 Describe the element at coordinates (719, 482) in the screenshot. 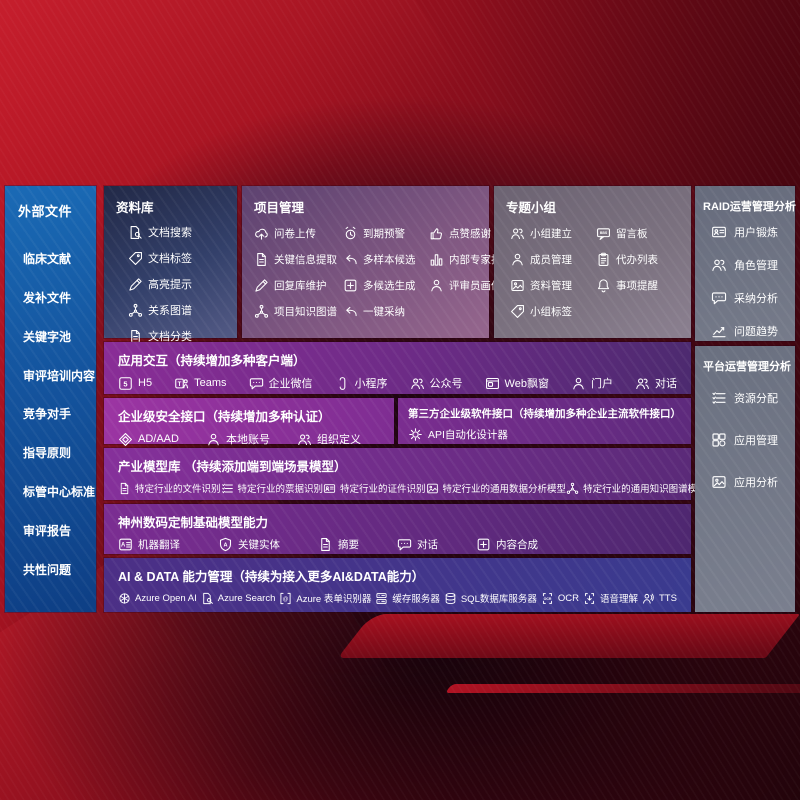

I see `photo-icon` at that location.